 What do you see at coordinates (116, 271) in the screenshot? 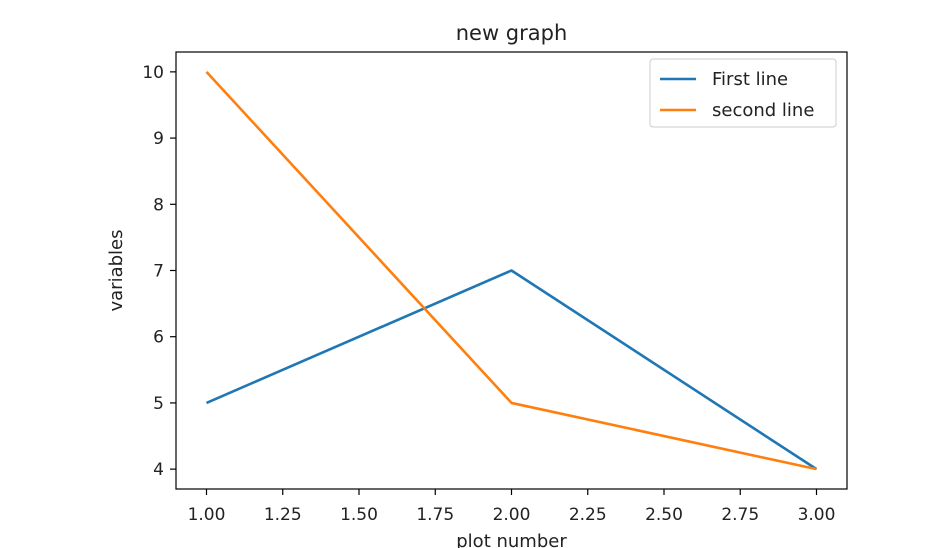
I see `y-axis-title: variables` at bounding box center [116, 271].